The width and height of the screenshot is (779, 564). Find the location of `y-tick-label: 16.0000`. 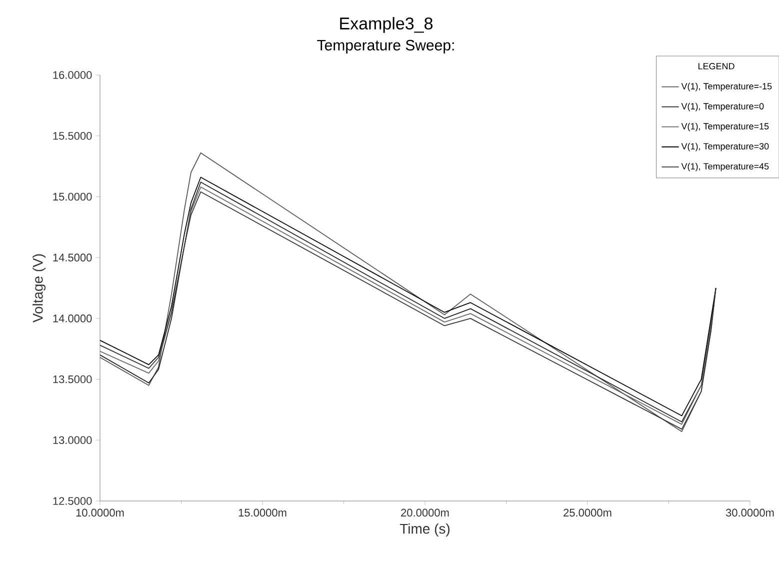

y-tick-label: 16.0000 is located at coordinates (72, 75).